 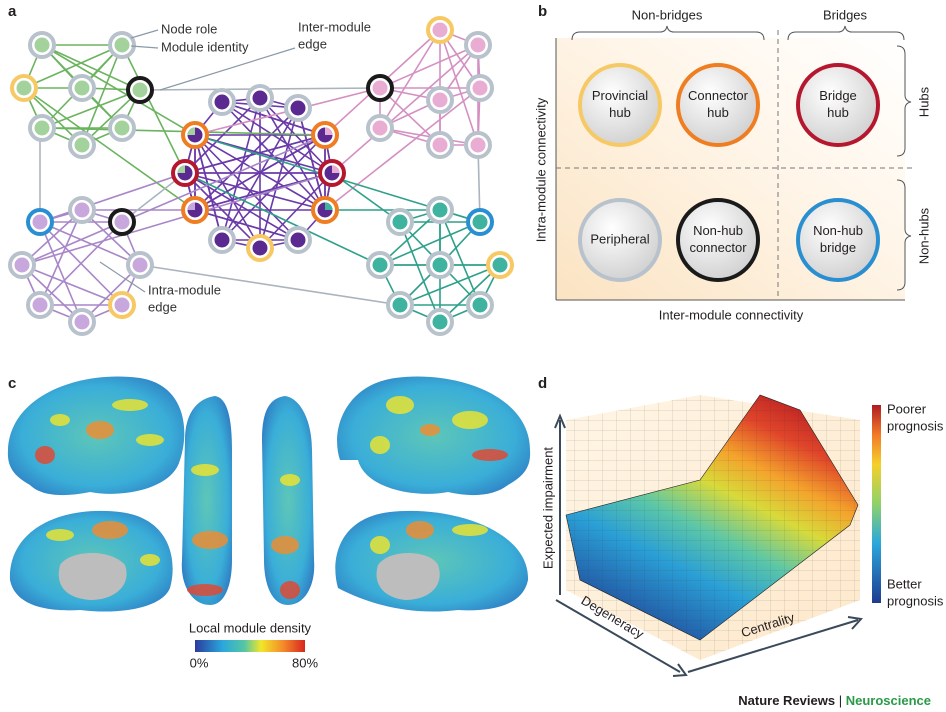 I want to click on role-label: Bridge, so click(x=838, y=95).